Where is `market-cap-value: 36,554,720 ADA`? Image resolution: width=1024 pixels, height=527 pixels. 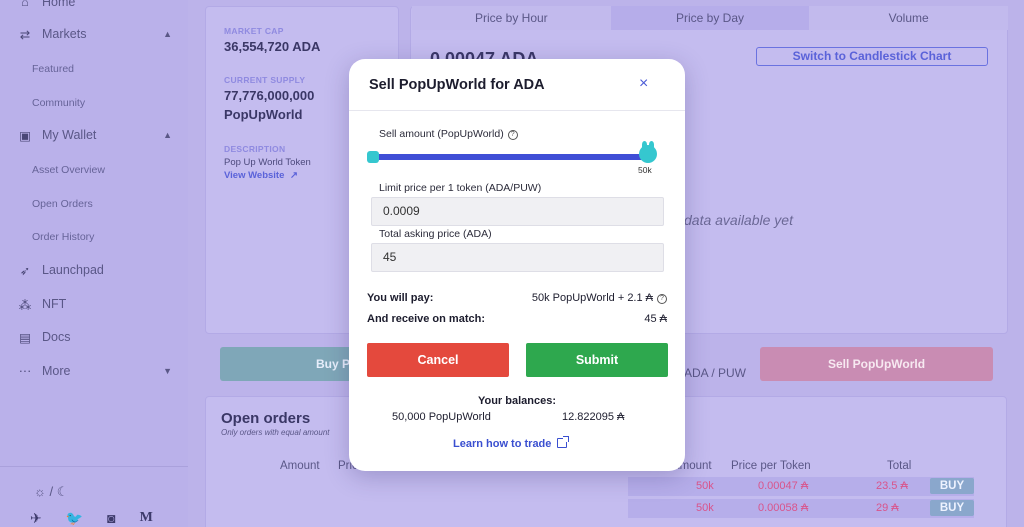 market-cap-value: 36,554,720 ADA is located at coordinates (272, 46).